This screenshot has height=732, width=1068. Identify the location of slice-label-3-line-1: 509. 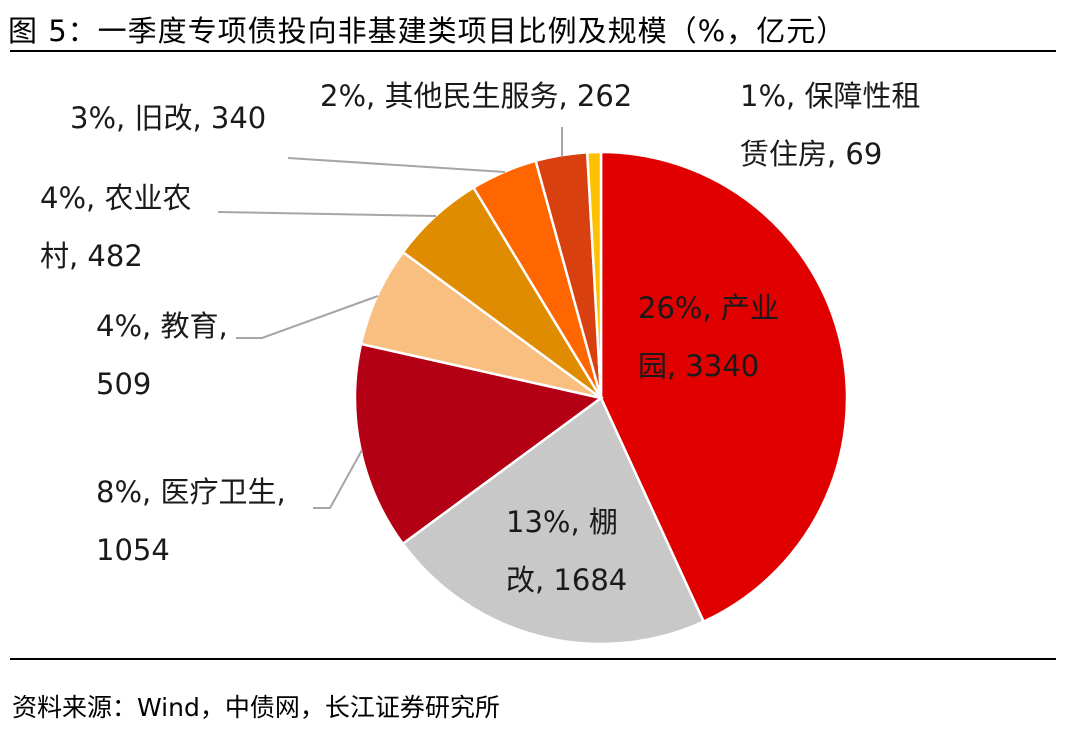
(123, 384).